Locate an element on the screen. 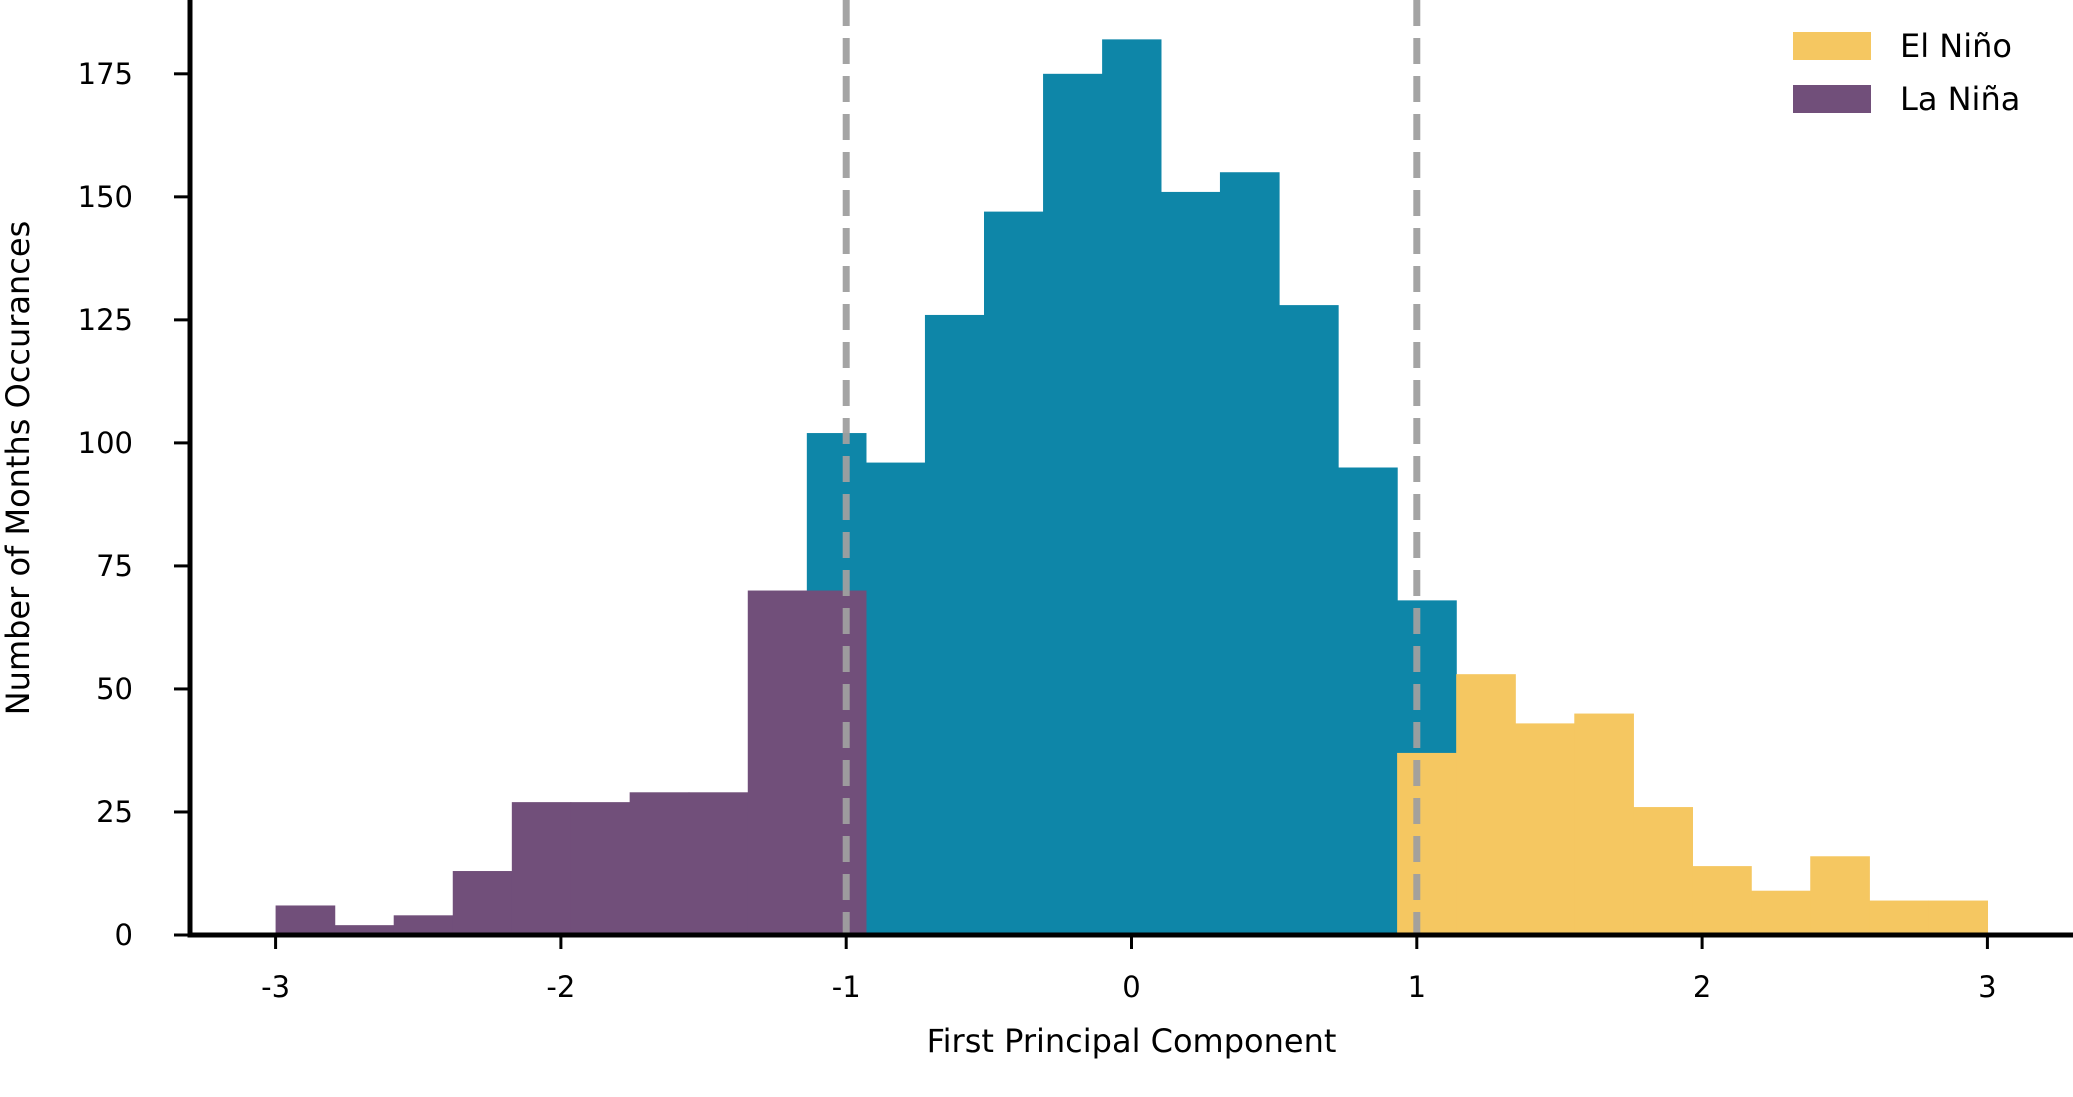  x-tick-label-1: -2 is located at coordinates (560, 987).